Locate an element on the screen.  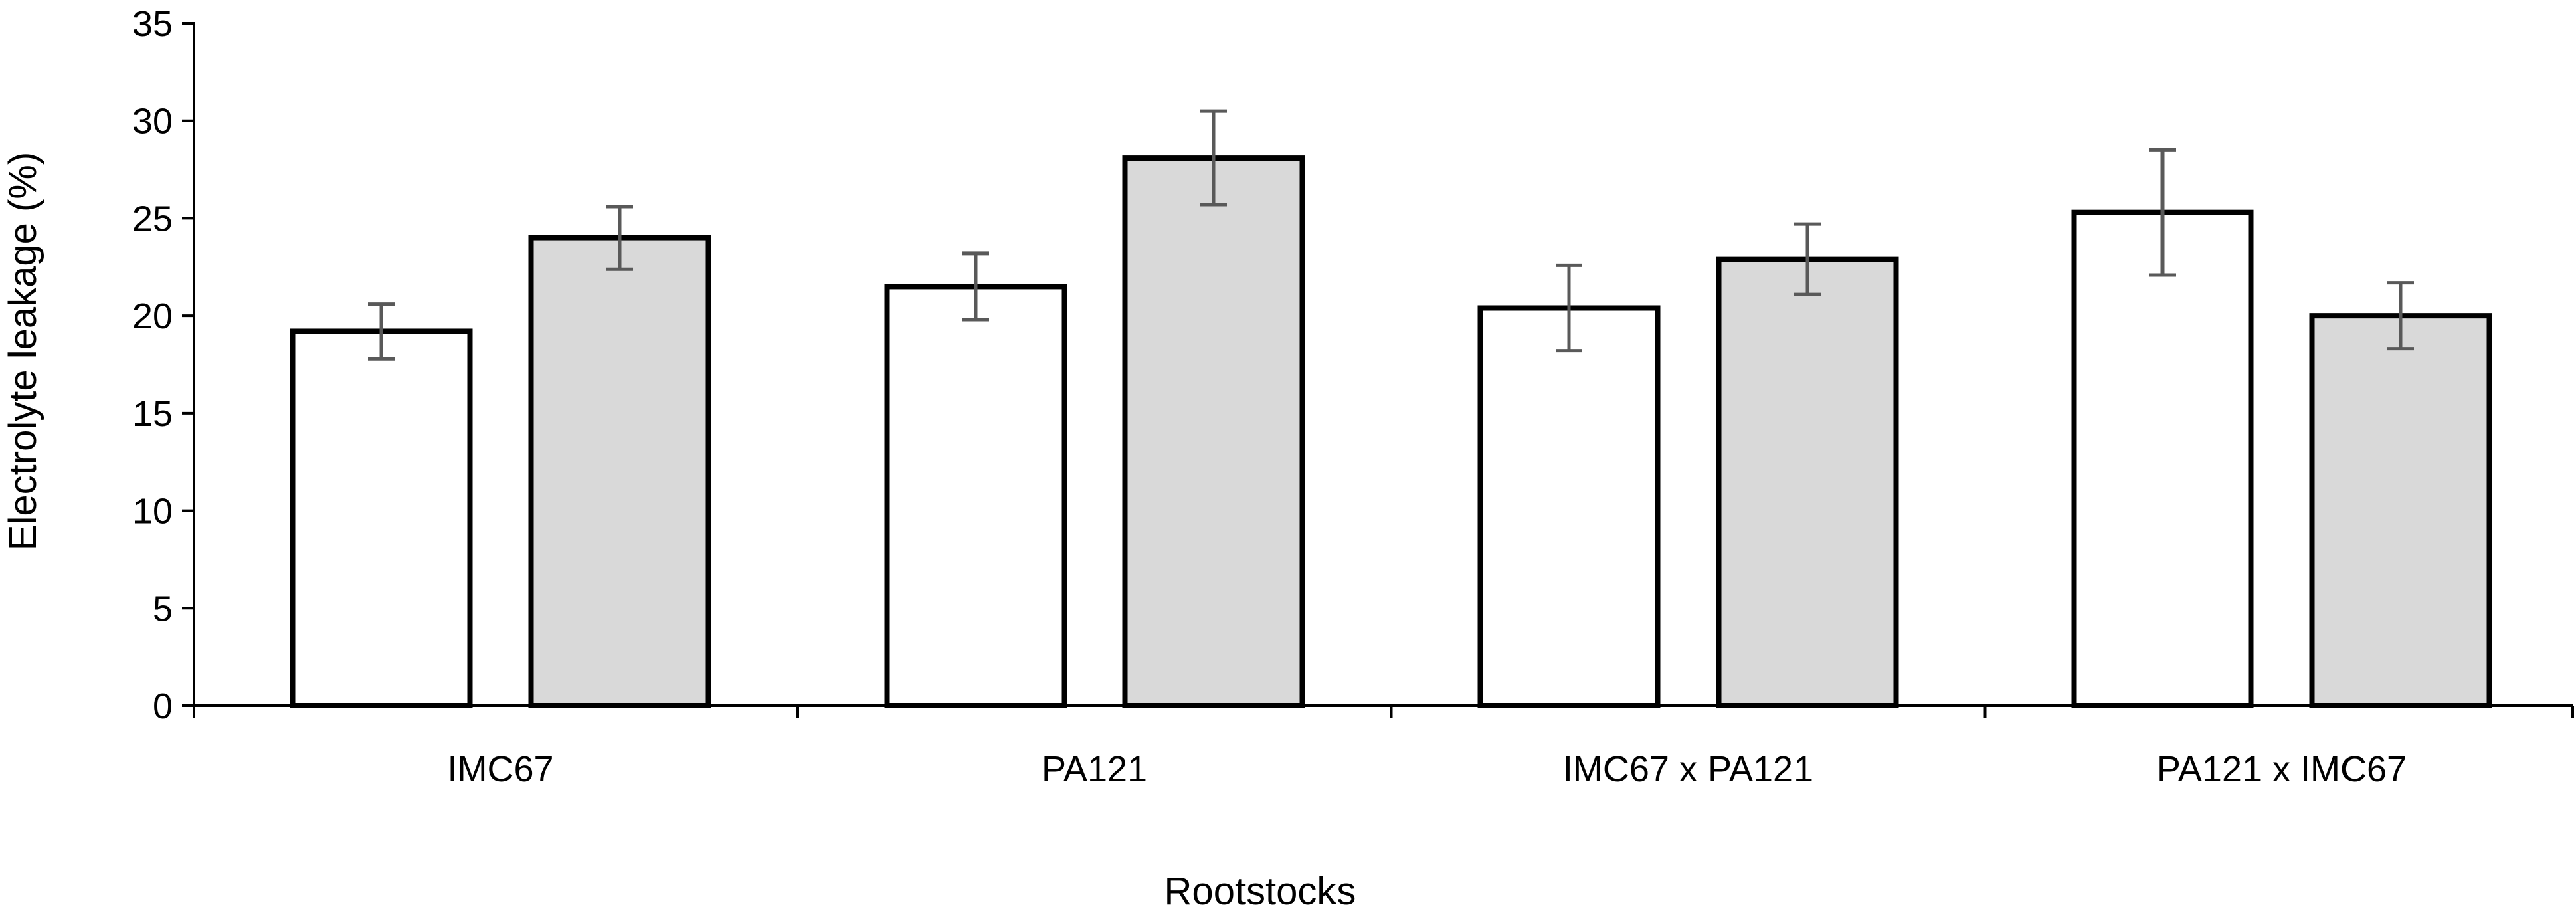
y-tick-label: 15 is located at coordinates (152, 414).